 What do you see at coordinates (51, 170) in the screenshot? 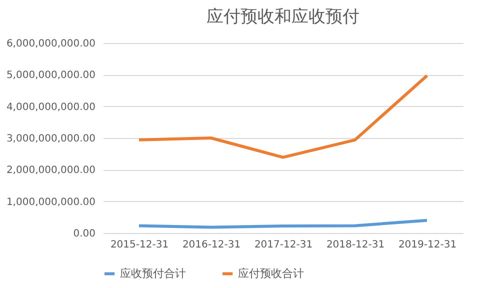
I see `y-tick-label: 2,000,000,000.00` at bounding box center [51, 170].